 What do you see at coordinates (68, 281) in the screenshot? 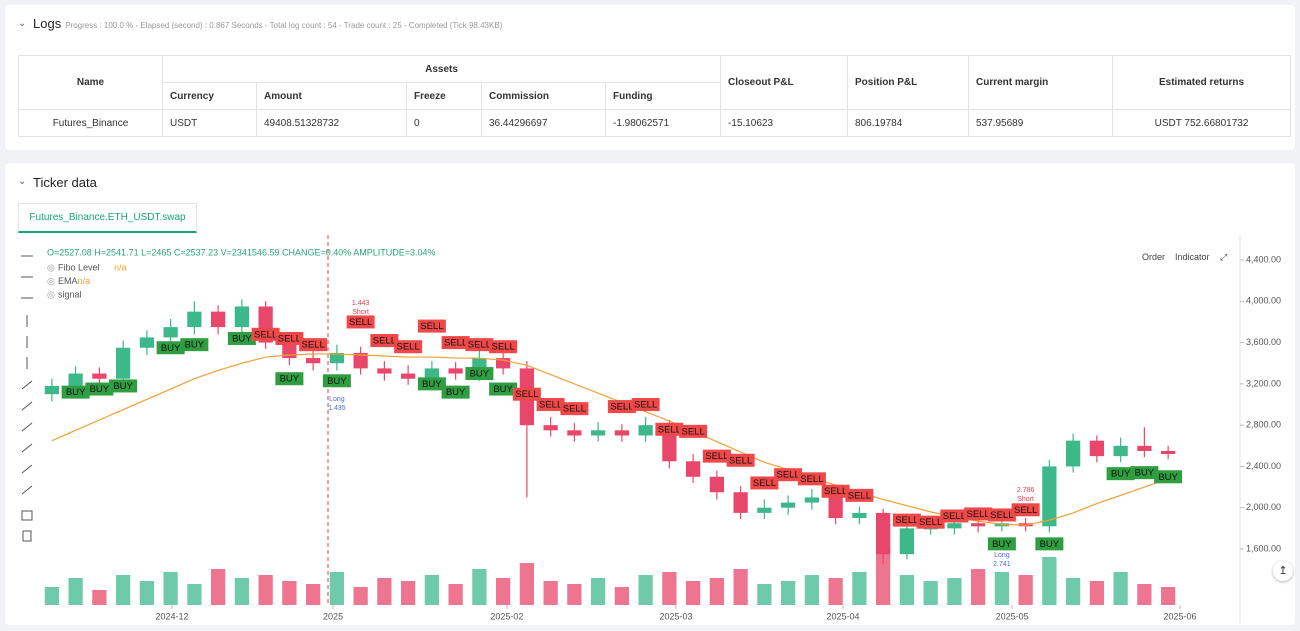
I see `legend-name: EMA` at bounding box center [68, 281].